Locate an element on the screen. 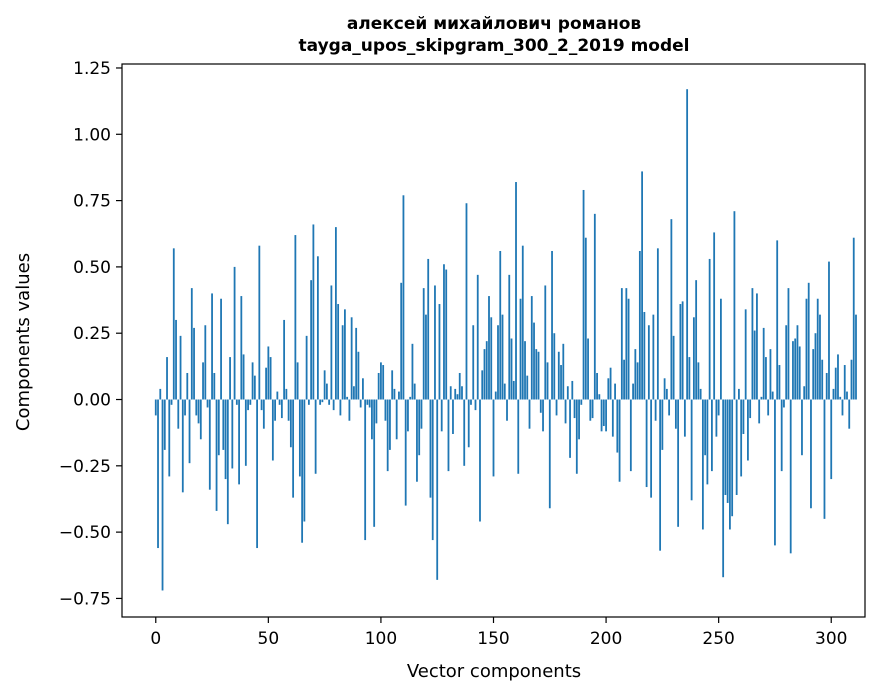 This screenshot has height=696, width=880. x-tick-label: 100 is located at coordinates (381, 639).